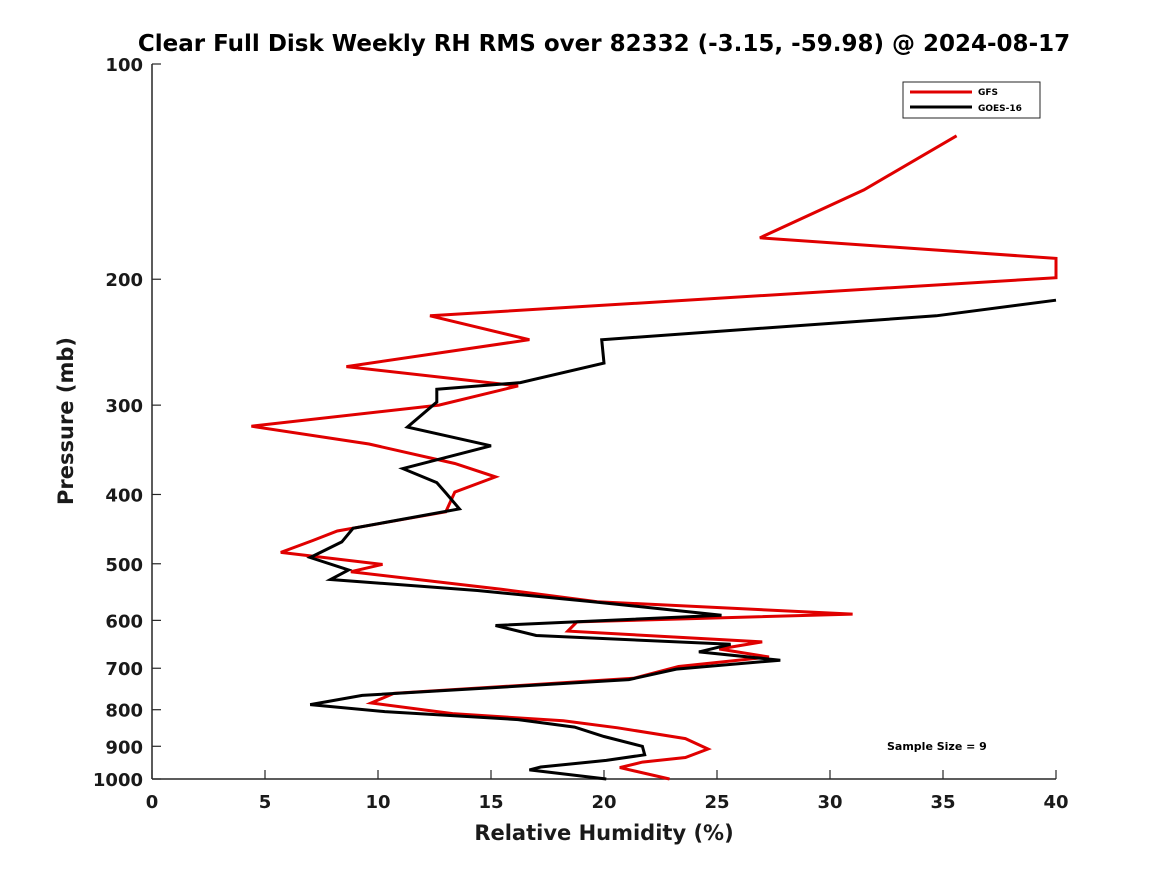 This screenshot has height=875, width=1167. I want to click on x-axis-label: Relative Humidity (%), so click(603, 833).